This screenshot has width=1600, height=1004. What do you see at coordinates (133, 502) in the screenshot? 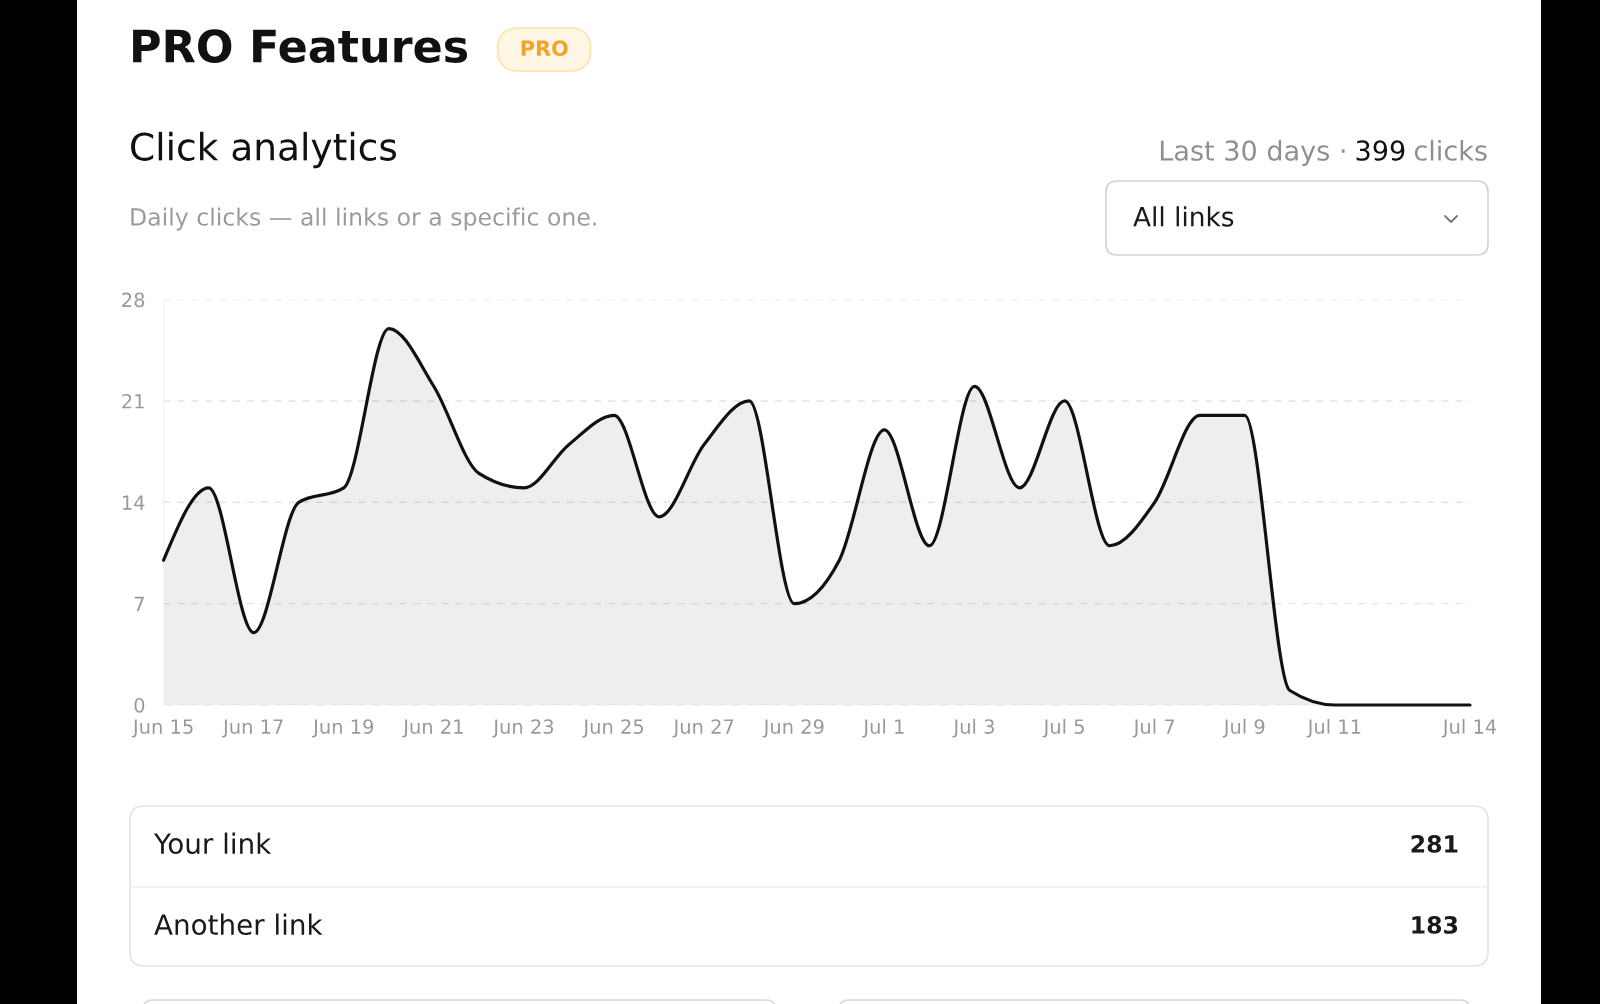
I see `y-tick-label: 14` at bounding box center [133, 502].